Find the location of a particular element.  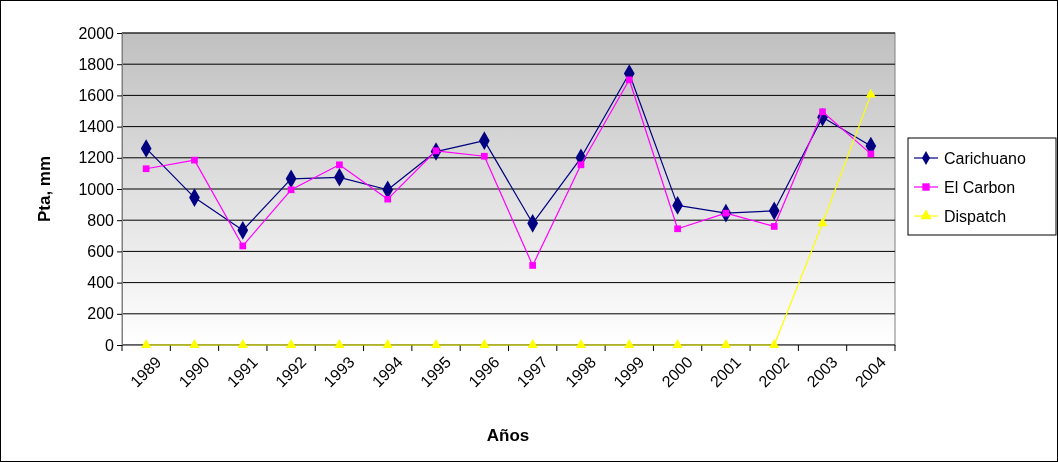

x-axis-title: Años is located at coordinates (508, 435).